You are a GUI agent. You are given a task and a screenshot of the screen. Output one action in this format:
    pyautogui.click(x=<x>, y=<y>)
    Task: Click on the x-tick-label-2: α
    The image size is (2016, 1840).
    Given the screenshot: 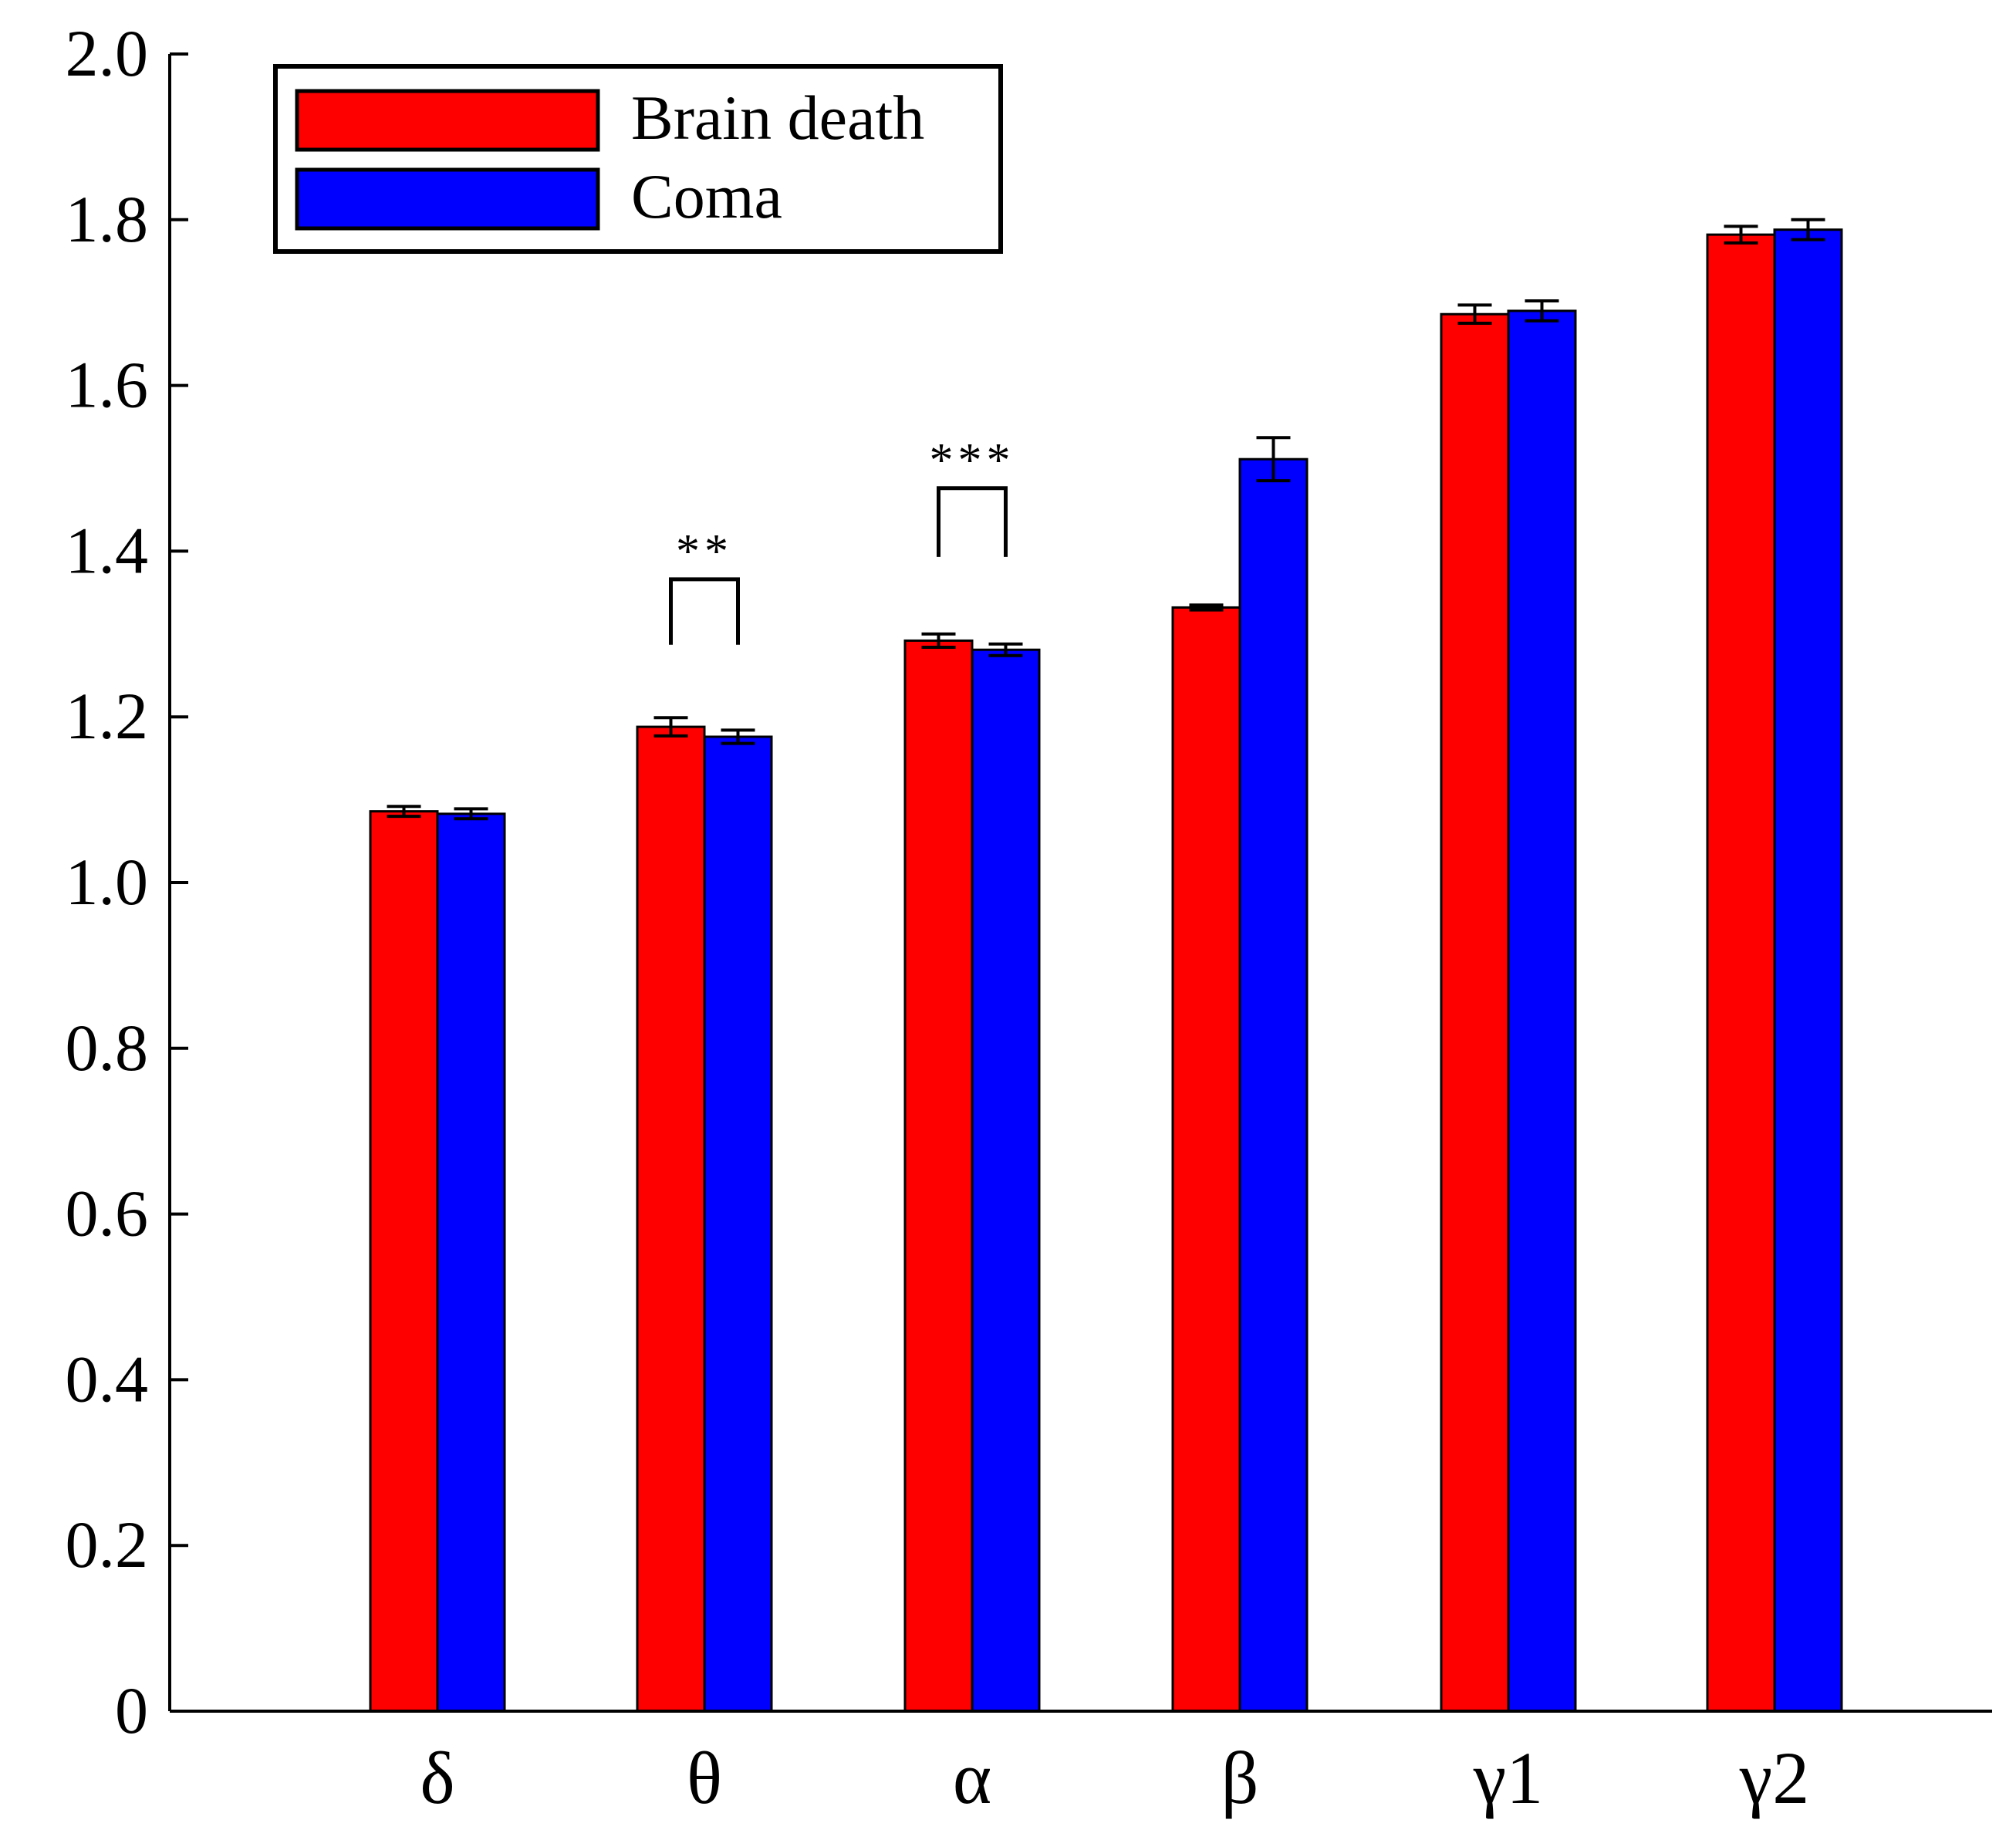 What is the action you would take?
    pyautogui.click(x=972, y=1778)
    